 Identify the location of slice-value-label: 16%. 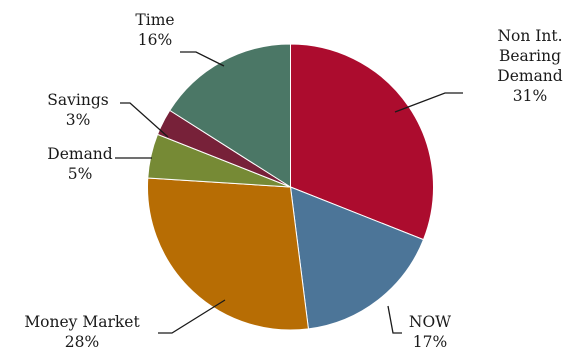
(155, 40).